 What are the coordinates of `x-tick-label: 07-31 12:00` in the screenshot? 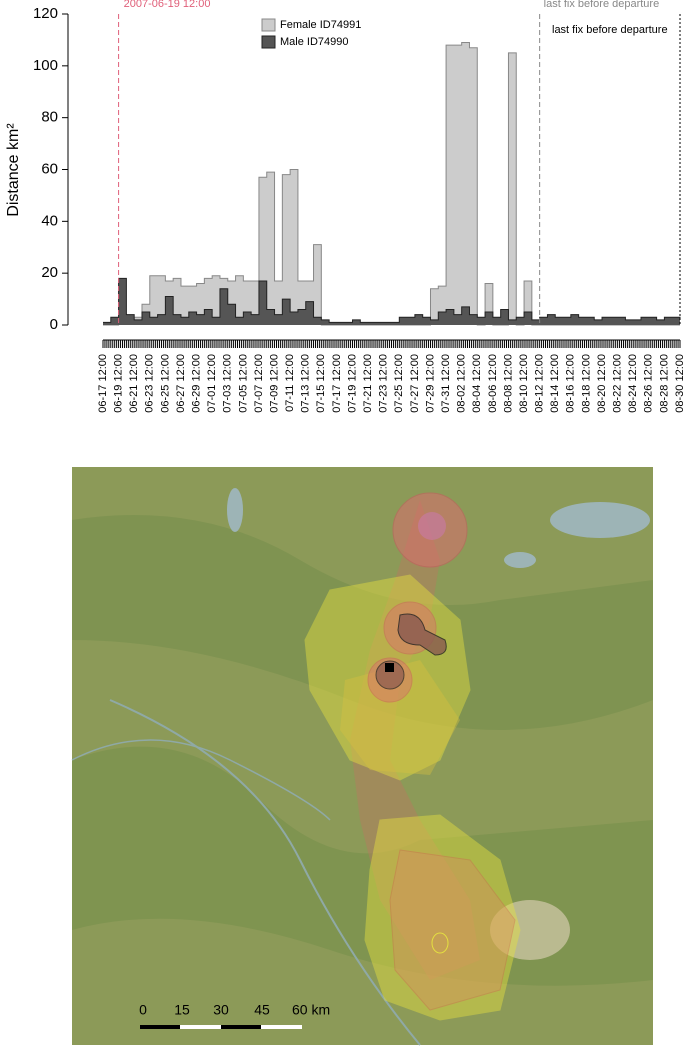 It's located at (446, 383).